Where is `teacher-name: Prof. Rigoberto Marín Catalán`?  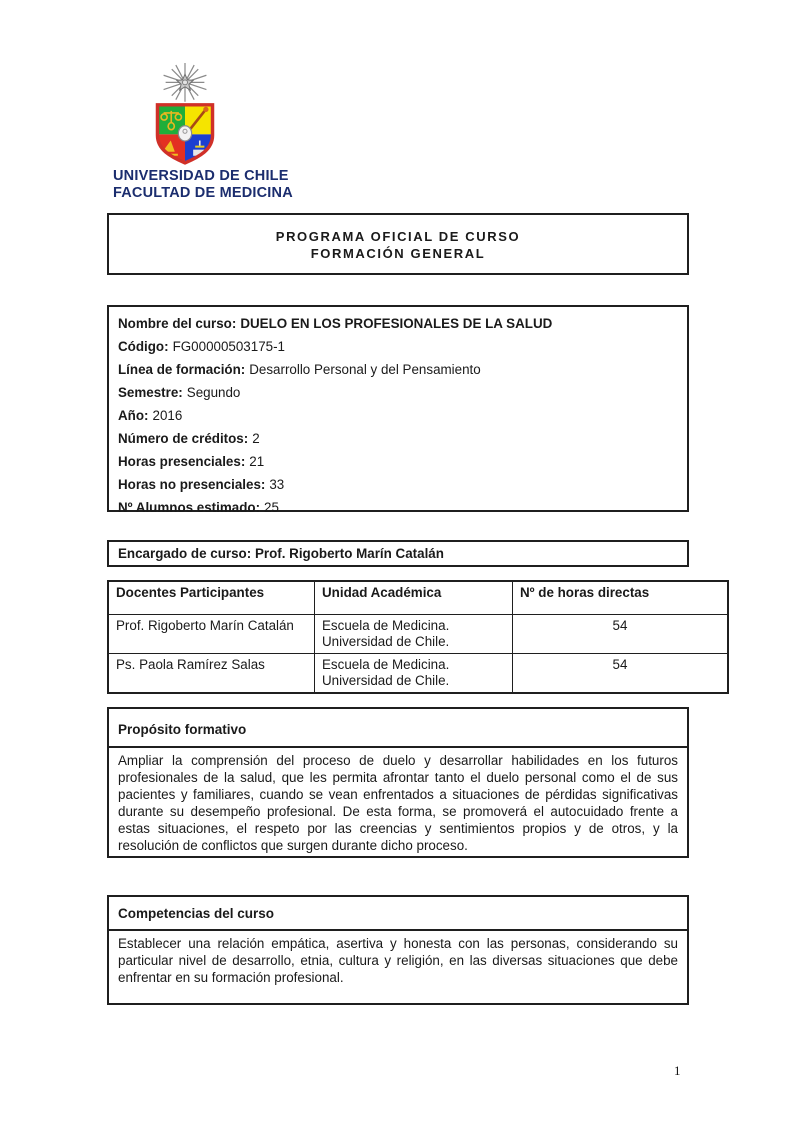 teacher-name: Prof. Rigoberto Marín Catalán is located at coordinates (211, 634).